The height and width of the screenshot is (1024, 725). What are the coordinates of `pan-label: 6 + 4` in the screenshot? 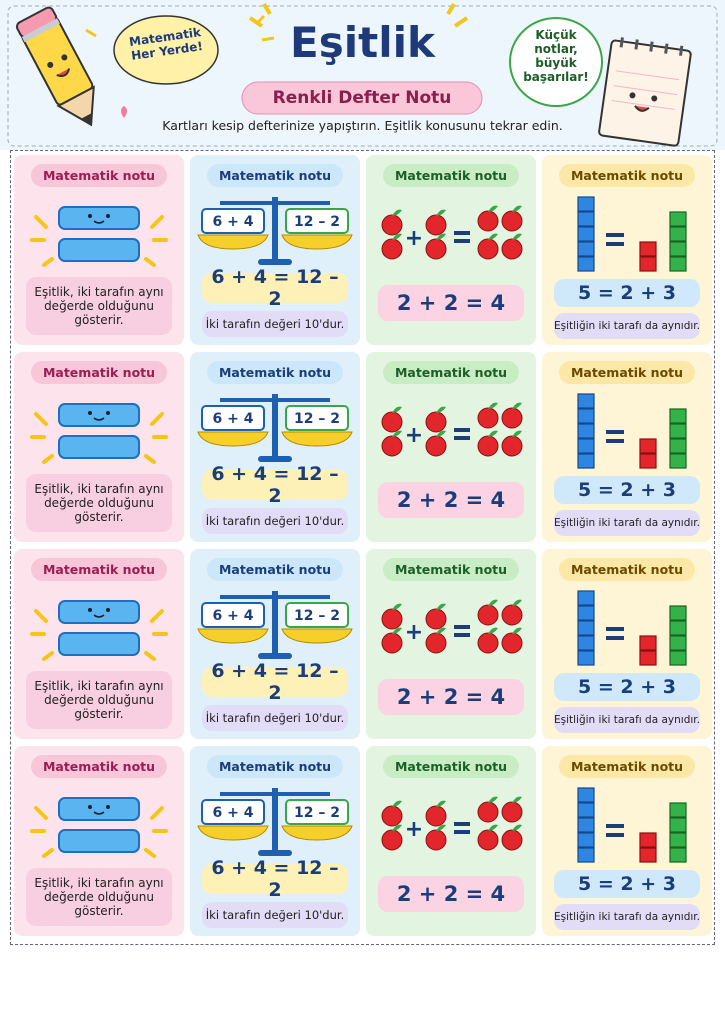 It's located at (233, 616).